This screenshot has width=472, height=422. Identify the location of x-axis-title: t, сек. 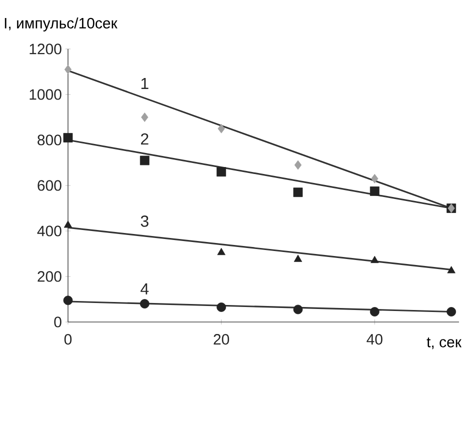
(444, 344).